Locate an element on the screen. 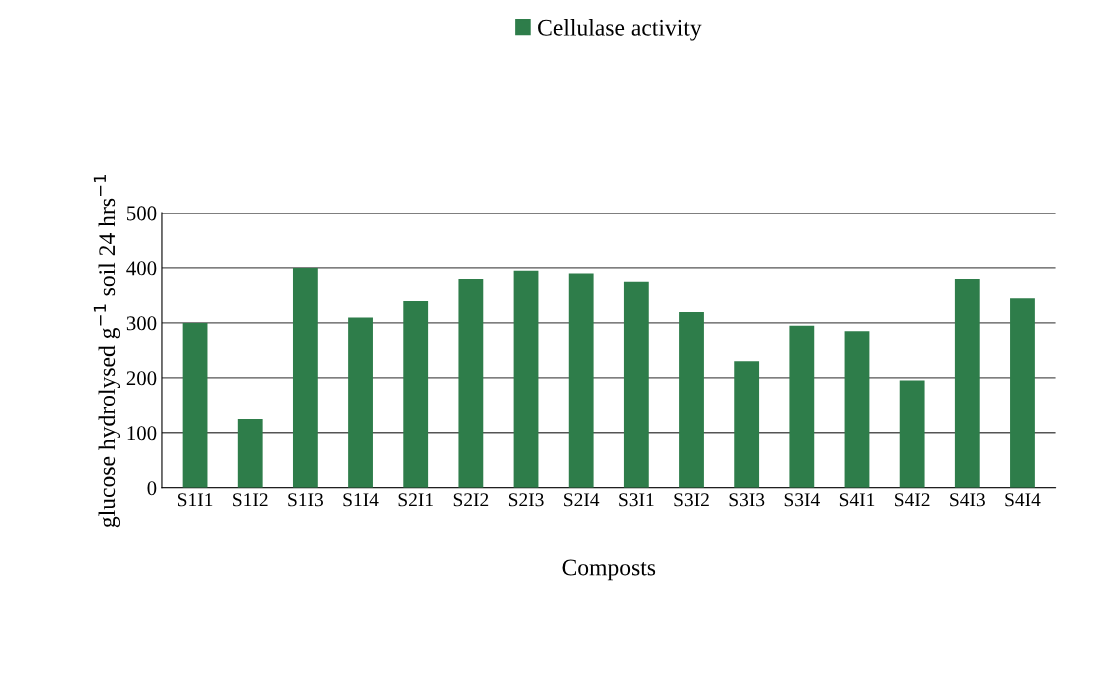 The height and width of the screenshot is (687, 1117). y-tick-label: 100 is located at coordinates (142, 433).